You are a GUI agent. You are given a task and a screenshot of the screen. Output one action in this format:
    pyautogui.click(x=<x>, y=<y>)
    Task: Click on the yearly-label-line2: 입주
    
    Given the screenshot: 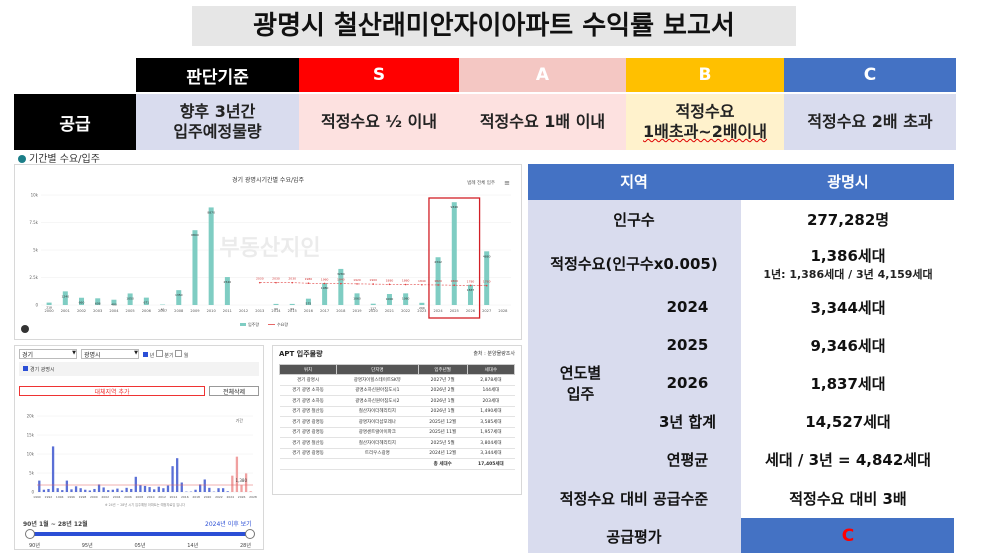 What is the action you would take?
    pyautogui.click(x=580, y=394)
    